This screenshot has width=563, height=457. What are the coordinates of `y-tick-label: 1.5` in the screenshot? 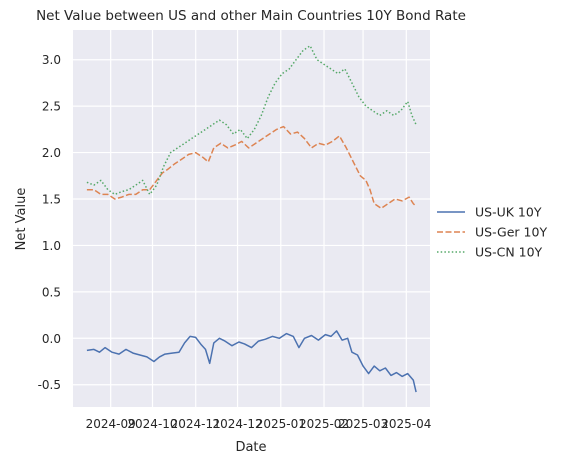 It's located at (51, 200).